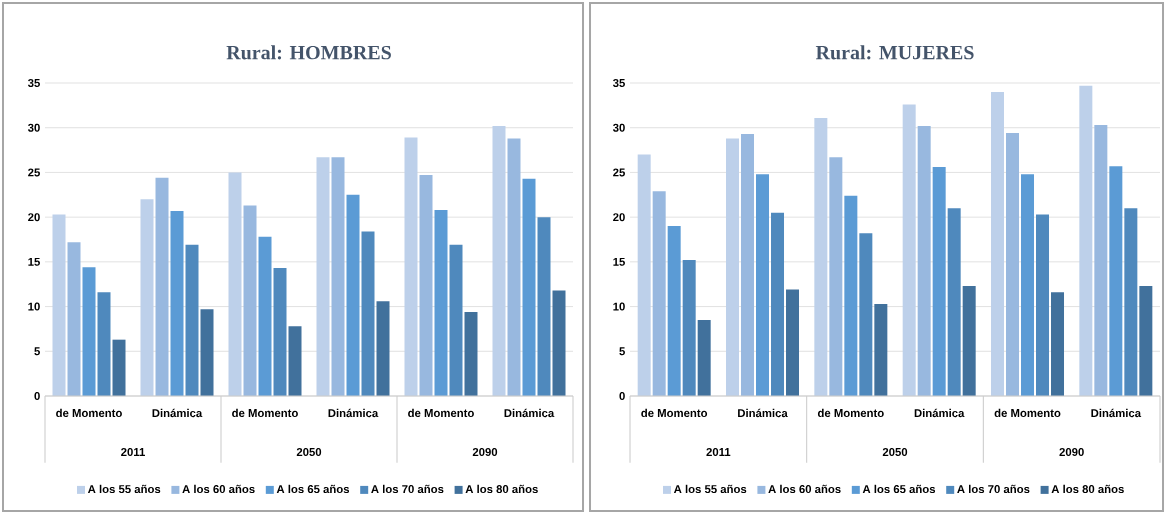  I want to click on chart-title: Rural: MUJERES, so click(894, 52).